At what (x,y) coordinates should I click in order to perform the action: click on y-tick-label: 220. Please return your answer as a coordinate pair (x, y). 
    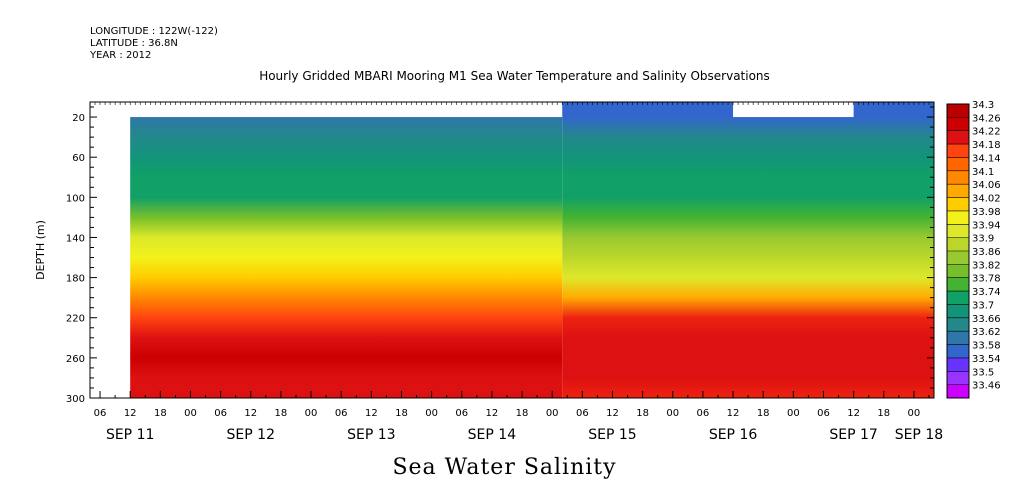
    Looking at the image, I should click on (75, 319).